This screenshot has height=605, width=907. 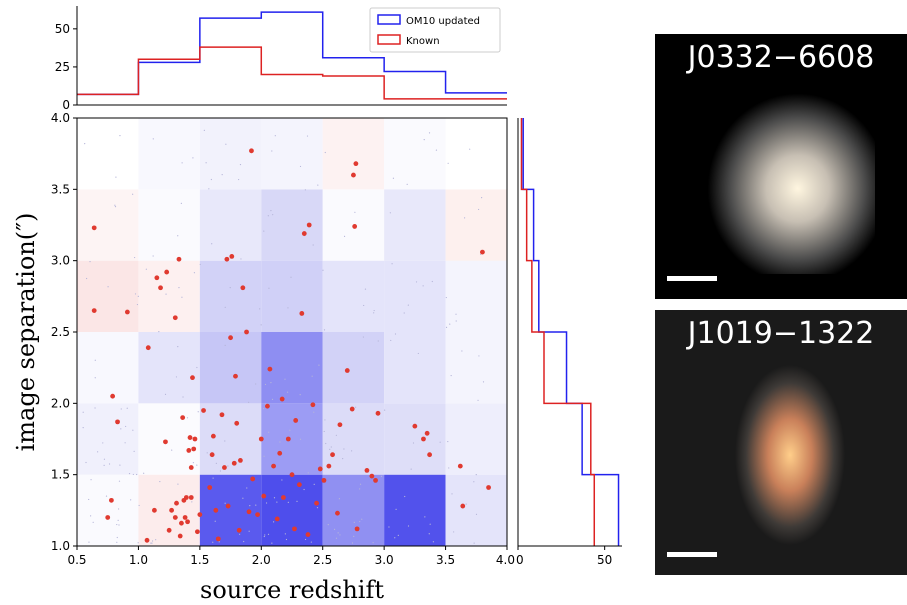 I want to click on y-tick-label: 2.5, so click(x=60, y=332).